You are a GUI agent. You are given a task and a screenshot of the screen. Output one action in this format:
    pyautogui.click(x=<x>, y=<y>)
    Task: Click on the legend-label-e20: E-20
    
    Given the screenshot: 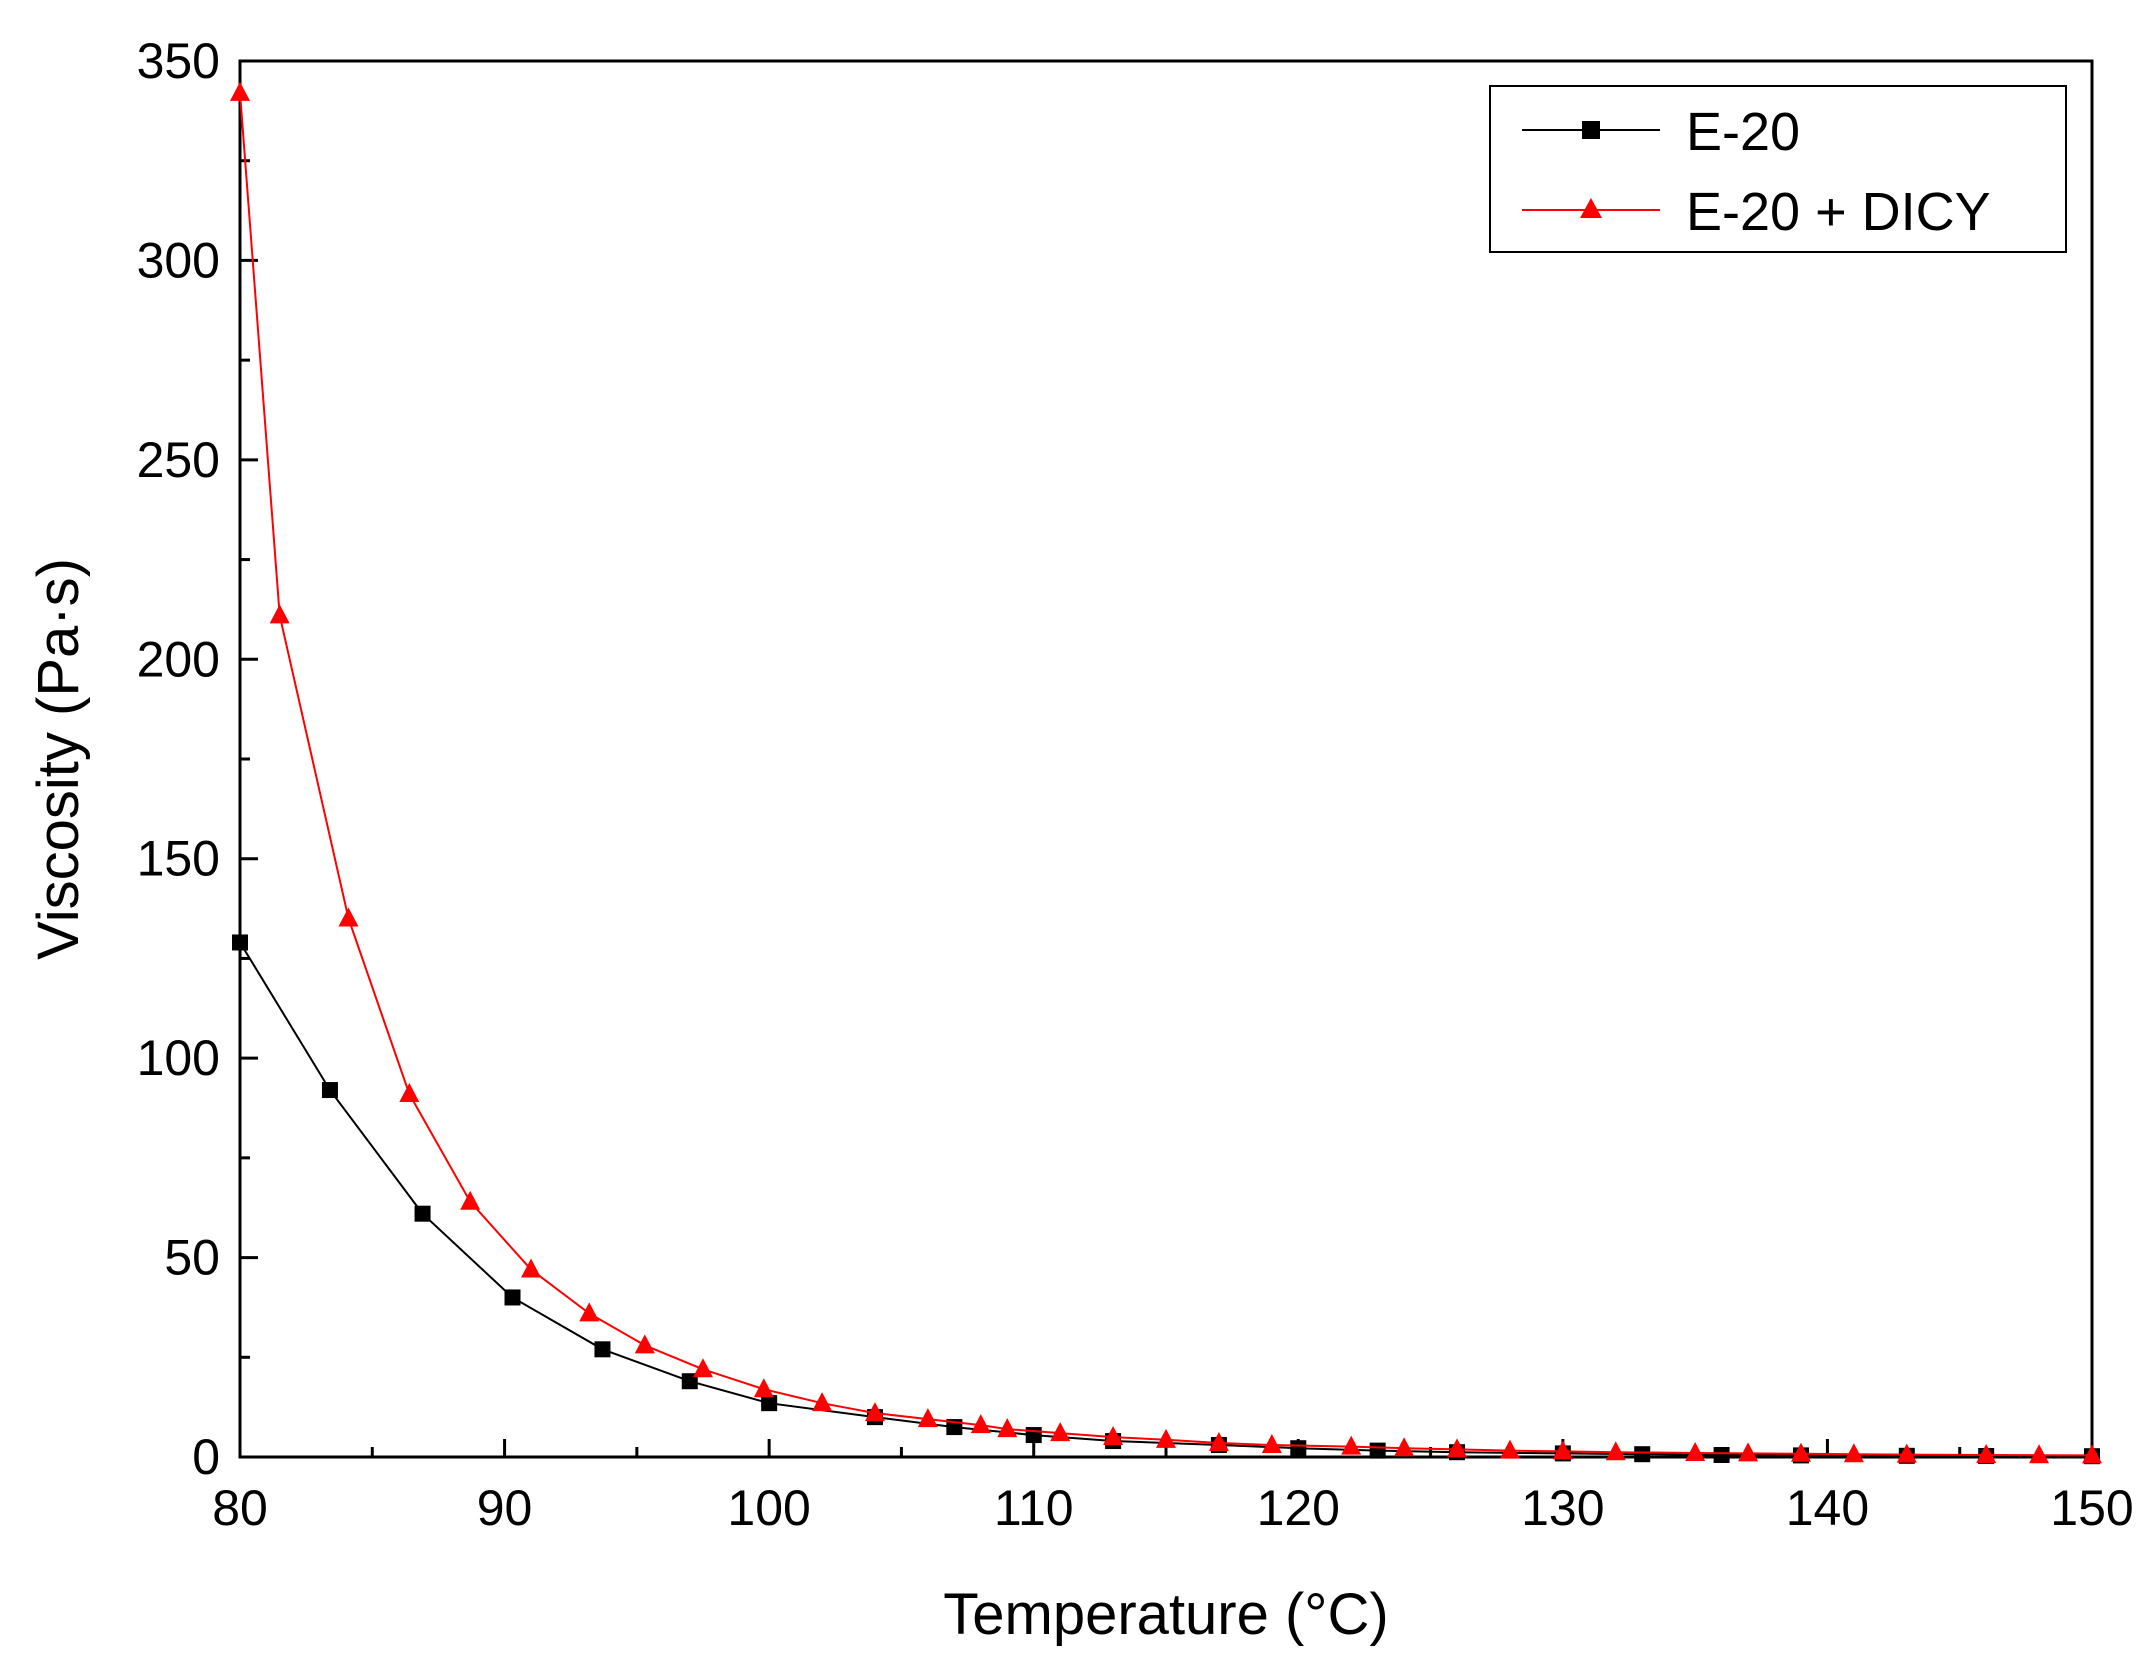 What is the action you would take?
    pyautogui.click(x=1743, y=132)
    